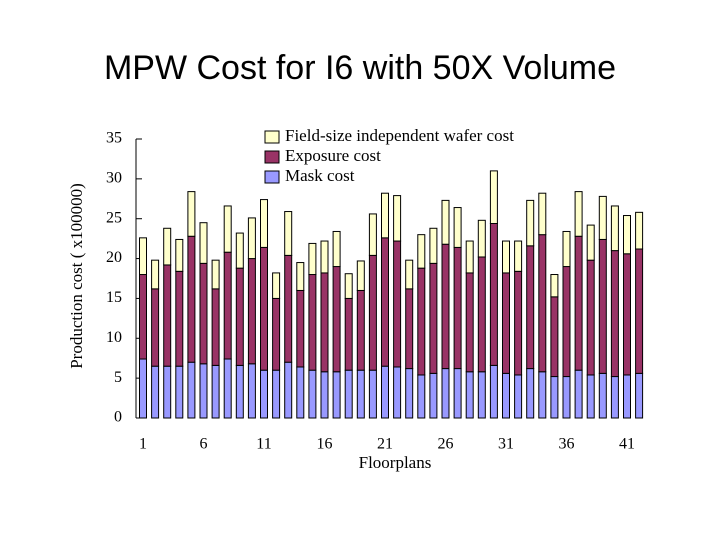 The image size is (720, 540). Describe the element at coordinates (114, 138) in the screenshot. I see `y-tick-label: 35` at that location.